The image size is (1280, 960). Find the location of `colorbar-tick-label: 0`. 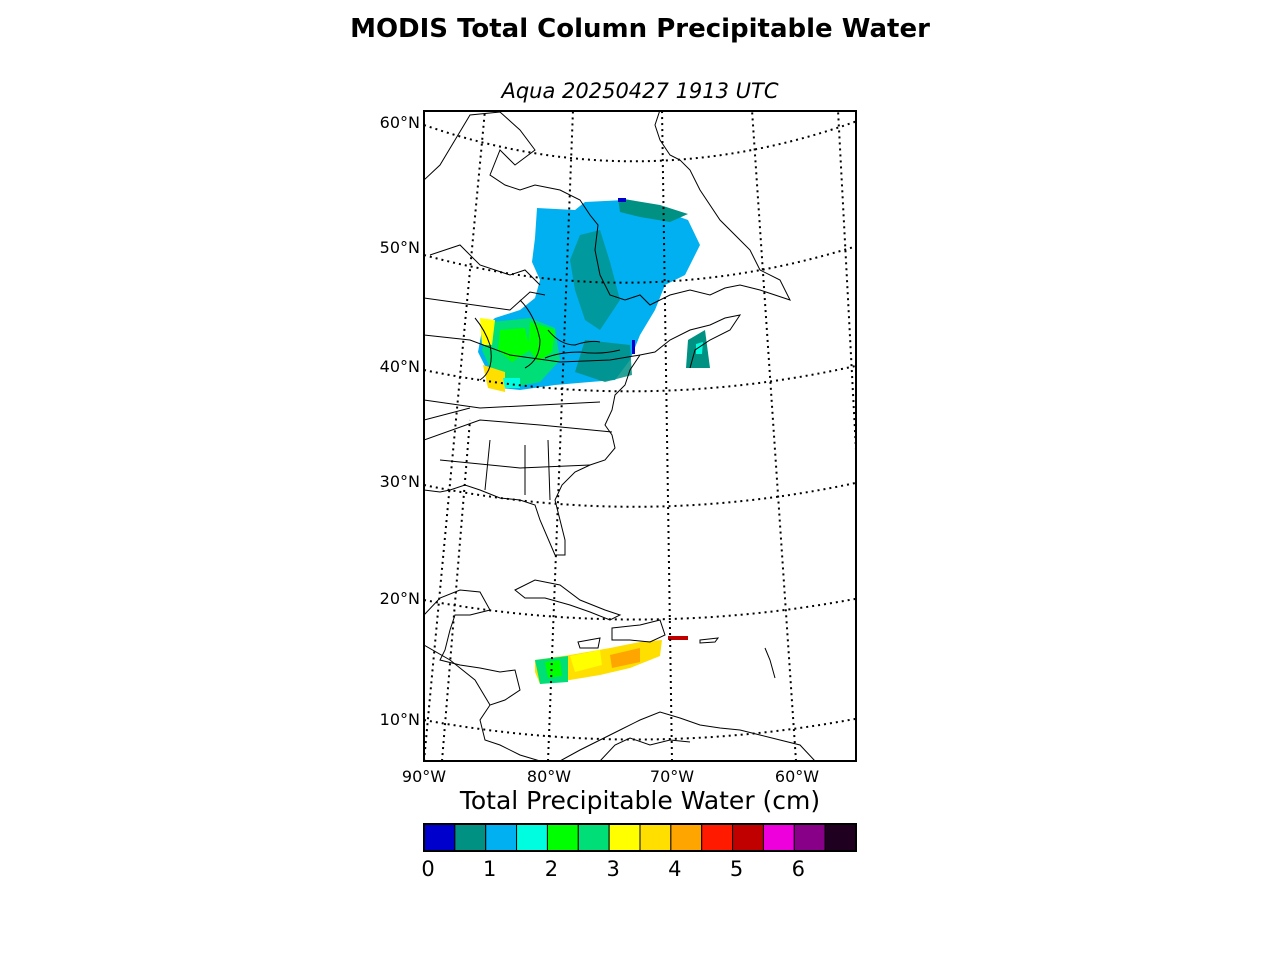

colorbar-tick-label: 0 is located at coordinates (428, 869).